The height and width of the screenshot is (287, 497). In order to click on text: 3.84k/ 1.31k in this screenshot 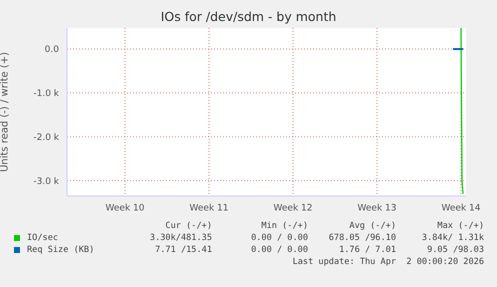, I will do `click(452, 238)`.